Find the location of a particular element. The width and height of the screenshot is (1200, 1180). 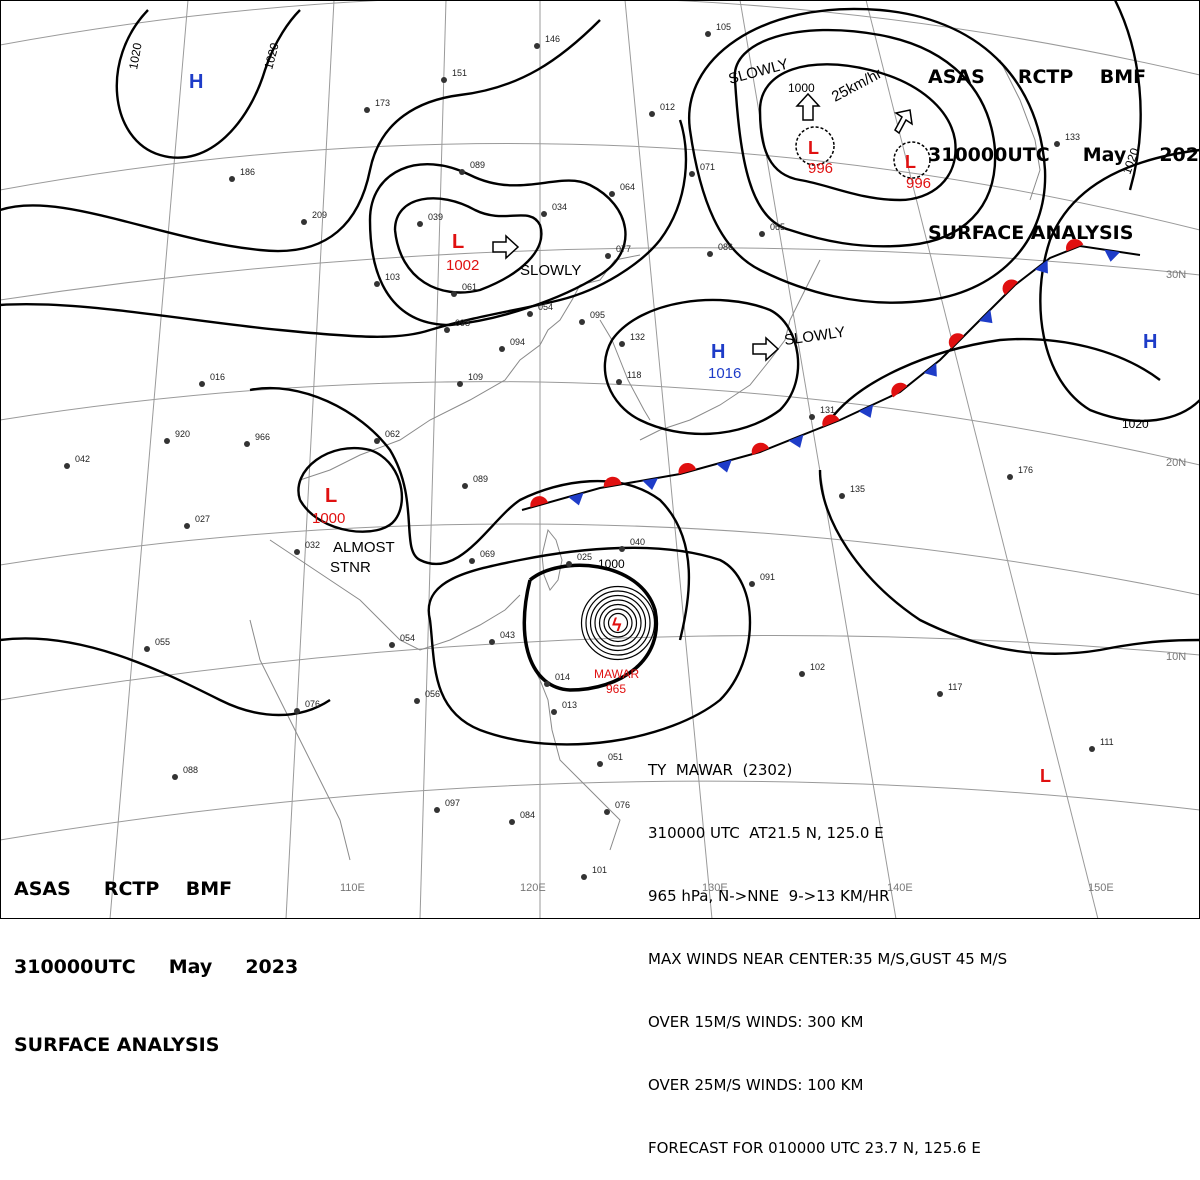

typhoon-ring is located at coordinates (618, 623).